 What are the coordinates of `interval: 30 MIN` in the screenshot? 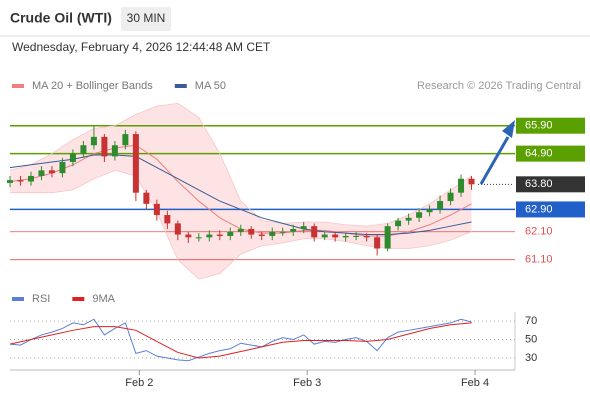 It's located at (146, 18).